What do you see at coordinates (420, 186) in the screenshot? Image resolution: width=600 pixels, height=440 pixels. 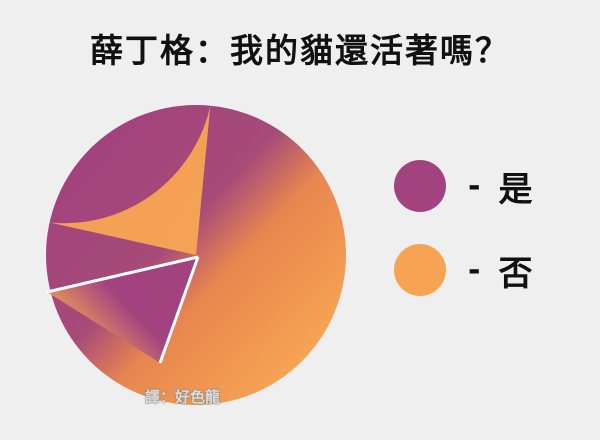 I see `legend-swatch-yes` at bounding box center [420, 186].